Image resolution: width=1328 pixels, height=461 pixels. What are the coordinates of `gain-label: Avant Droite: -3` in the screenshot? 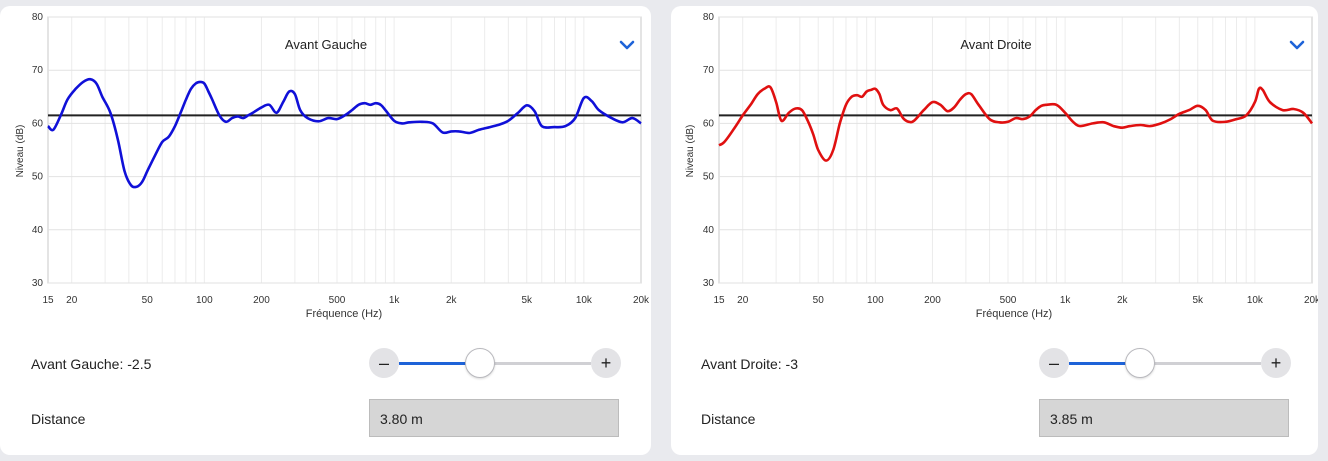 It's located at (750, 364).